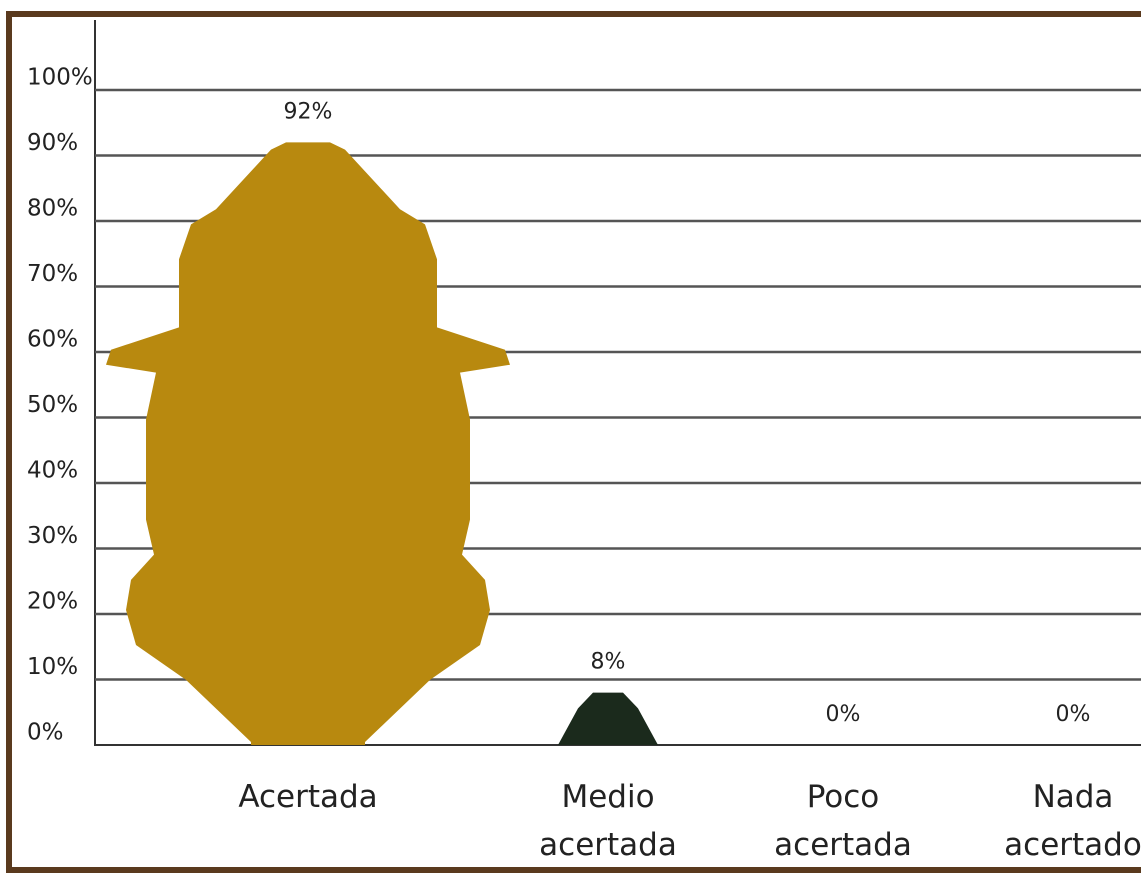 The width and height of the screenshot is (1141, 874). What do you see at coordinates (608, 821) in the screenshot?
I see `x-tick-label: Medio acertada` at bounding box center [608, 821].